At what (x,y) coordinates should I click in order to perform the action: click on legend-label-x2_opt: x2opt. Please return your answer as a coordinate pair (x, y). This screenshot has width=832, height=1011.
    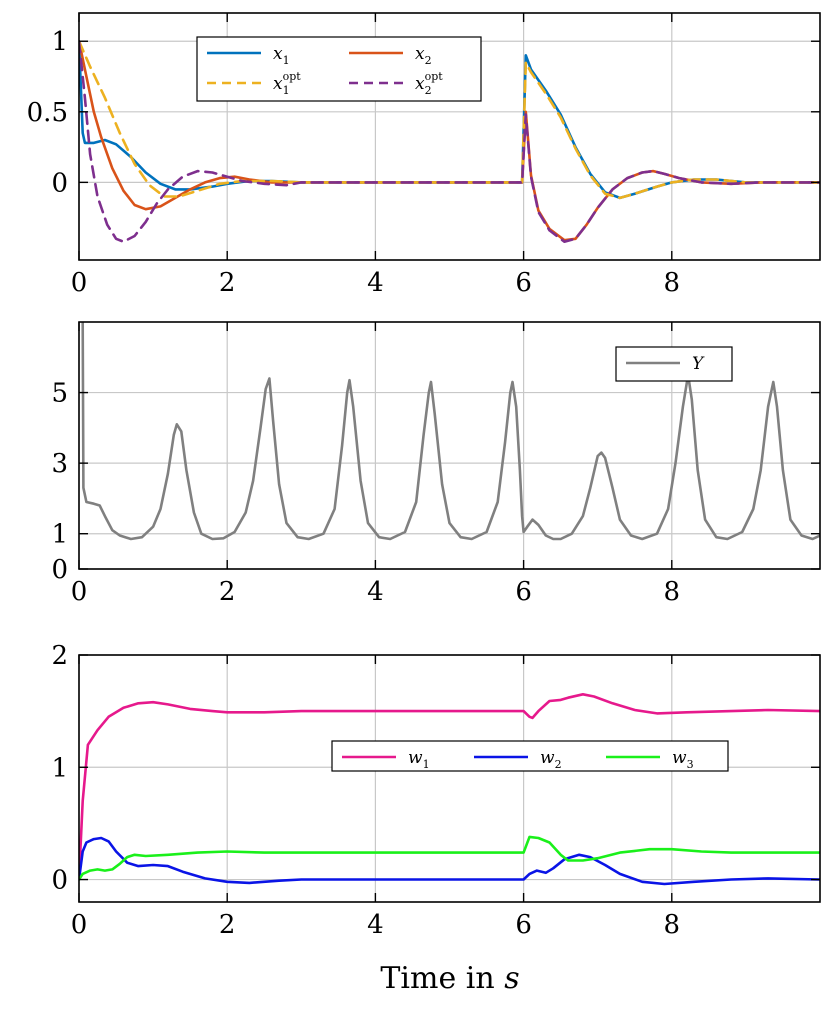
    Looking at the image, I should click on (429, 83).